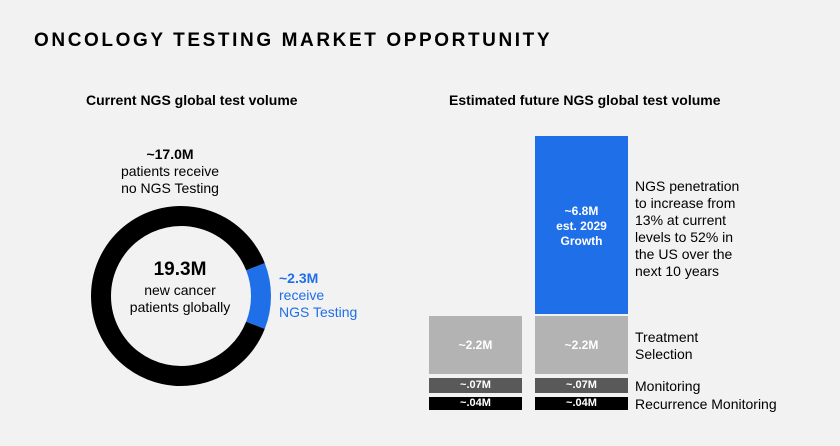  I want to click on growth-bar-label: ~6.8M est. 2029 Growth, so click(581, 226).